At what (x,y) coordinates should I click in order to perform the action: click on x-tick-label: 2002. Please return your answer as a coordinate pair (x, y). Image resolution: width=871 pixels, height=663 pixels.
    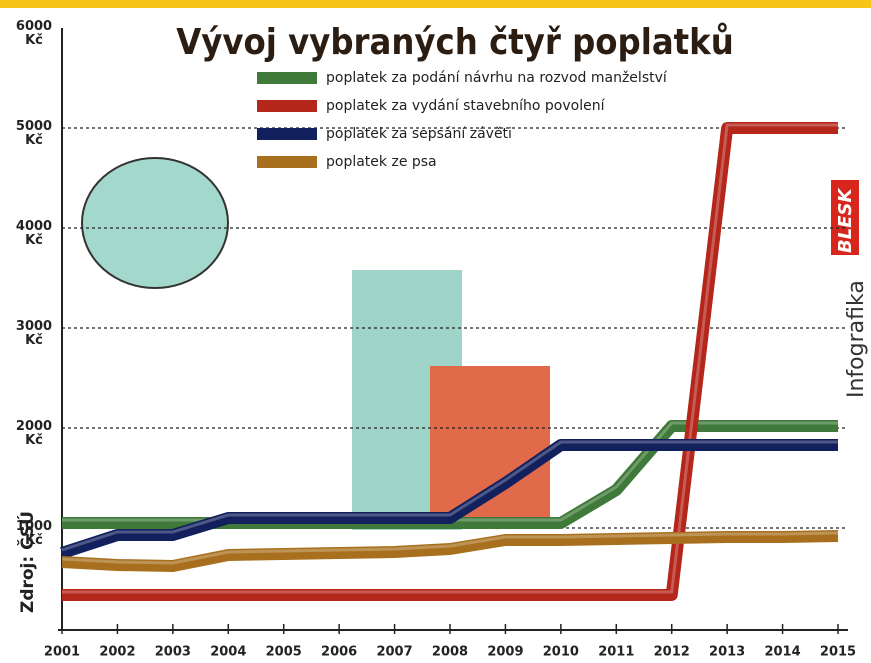
    Looking at the image, I should click on (117, 652).